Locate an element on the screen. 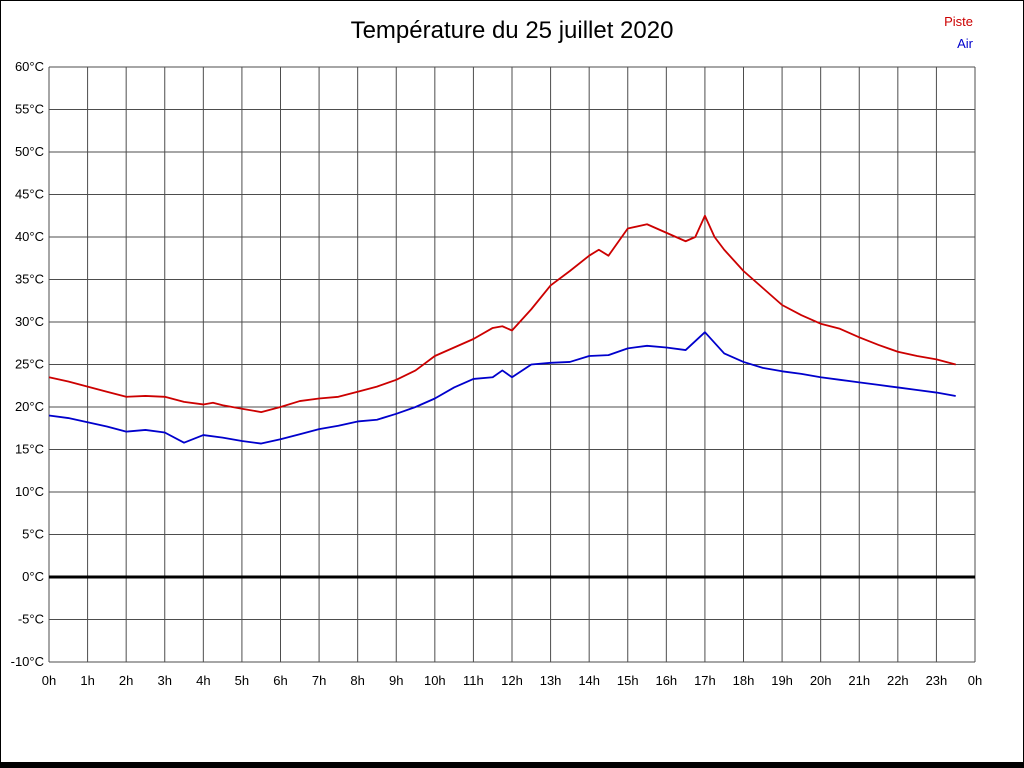 The width and height of the screenshot is (1024, 768). y-tick-label: 30°C is located at coordinates (29, 321).